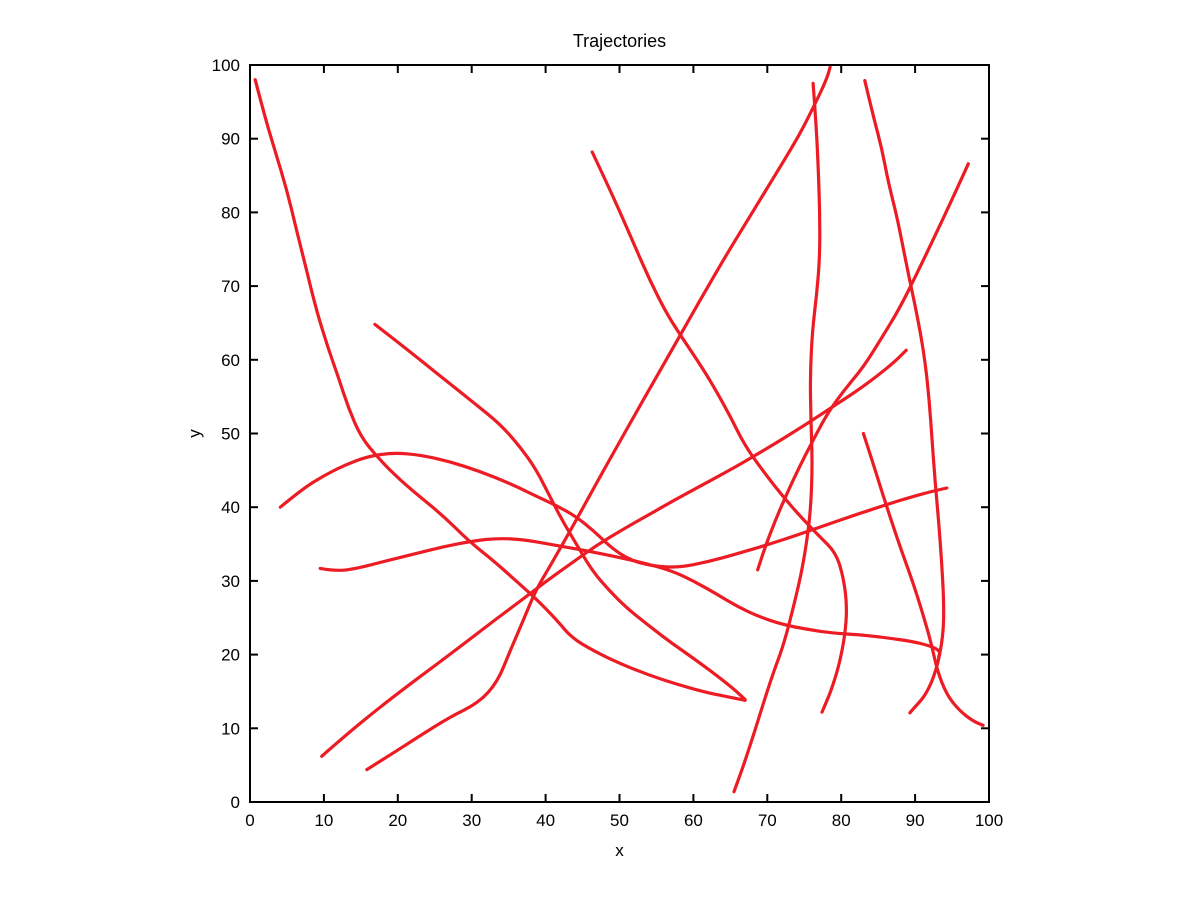 The width and height of the screenshot is (1201, 901). What do you see at coordinates (619, 850) in the screenshot?
I see `x-axis-label: x` at bounding box center [619, 850].